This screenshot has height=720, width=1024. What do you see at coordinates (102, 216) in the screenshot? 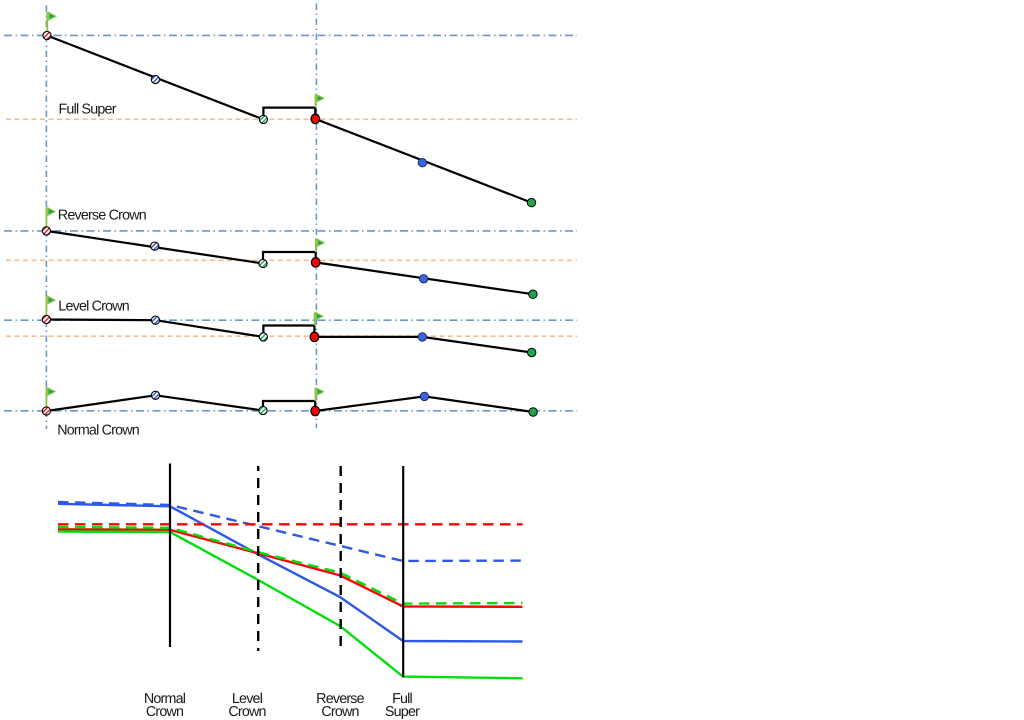
I see `svg-text: Reverse Crown` at bounding box center [102, 216].